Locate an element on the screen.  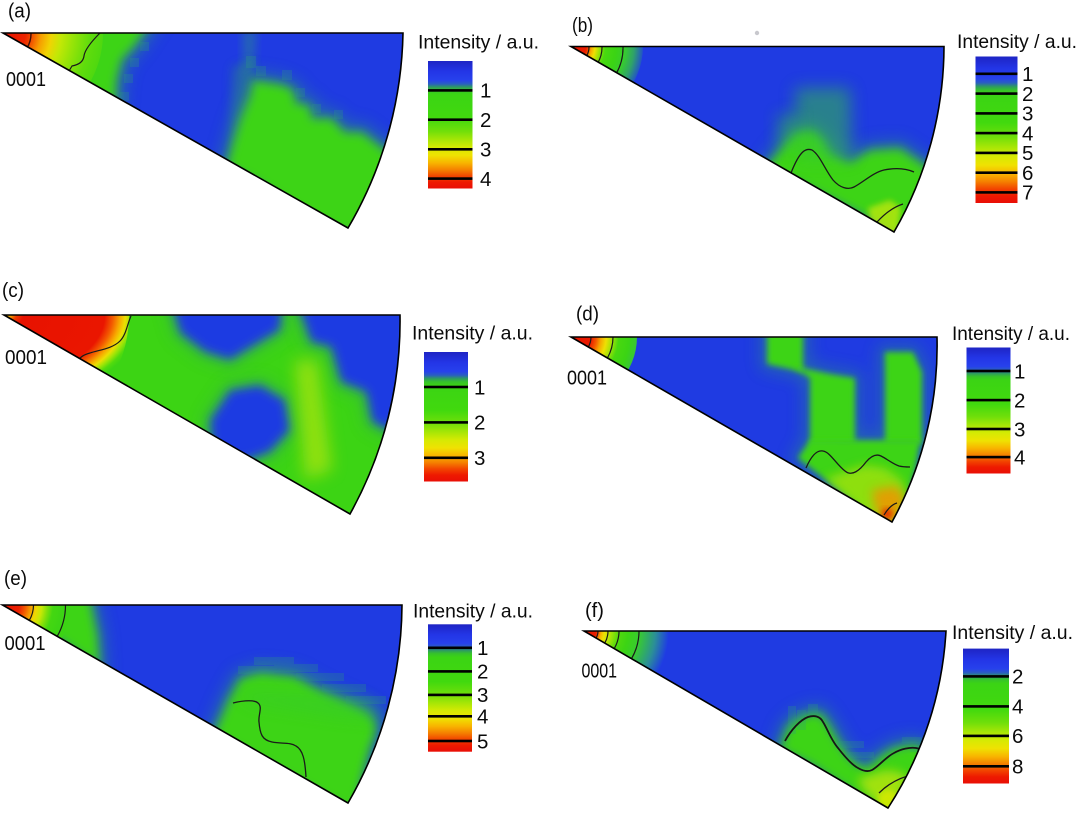
svg-text: 7 is located at coordinates (1027, 193).